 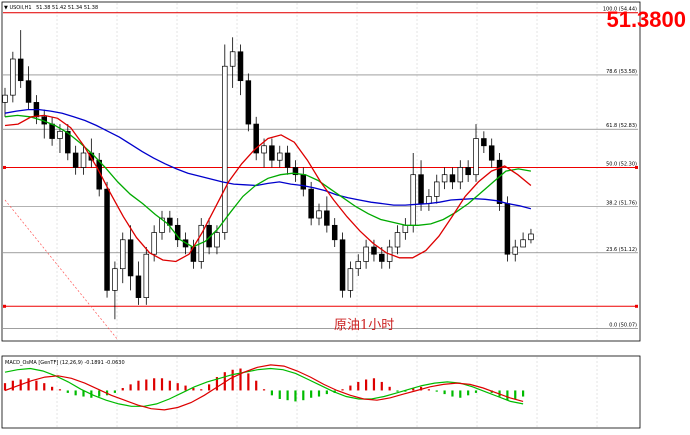 I want to click on fib-level-label: 100.0 (54.44), so click(x=620, y=10).